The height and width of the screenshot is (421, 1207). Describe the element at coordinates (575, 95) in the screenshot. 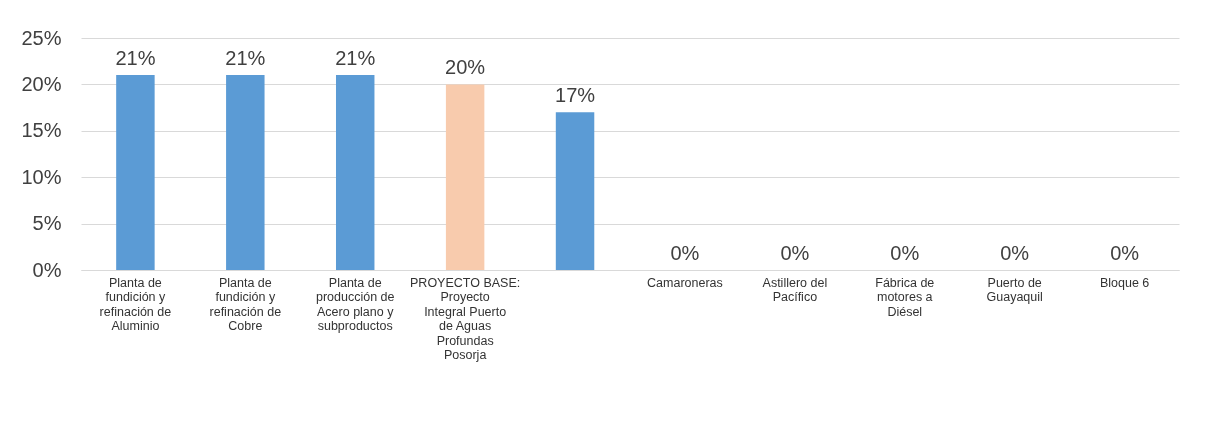

I see `data-label: 17%` at that location.